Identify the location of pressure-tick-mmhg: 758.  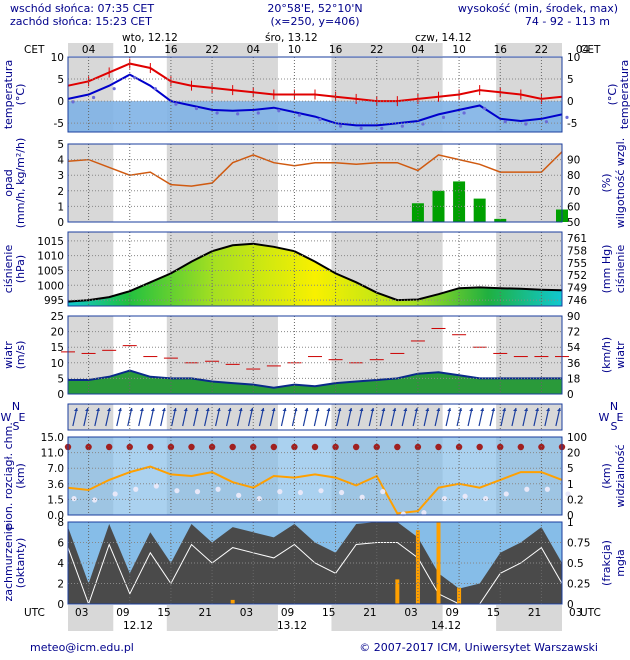
(577, 251).